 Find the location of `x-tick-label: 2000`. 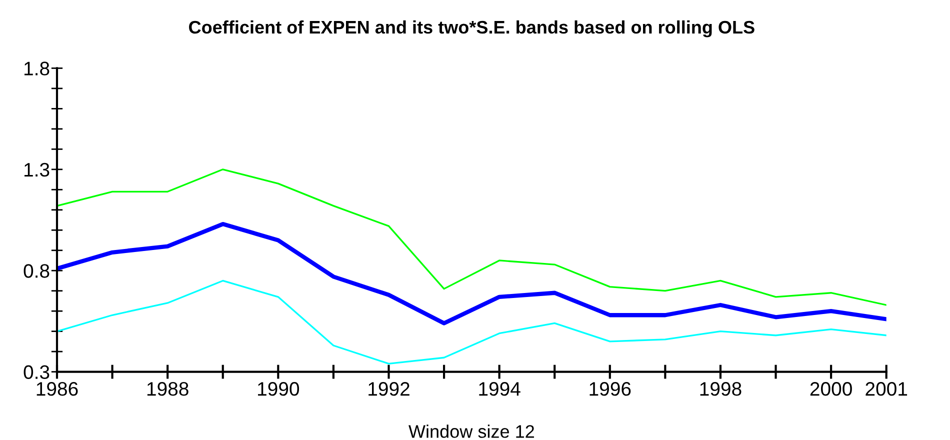

x-tick-label: 2000 is located at coordinates (831, 389).